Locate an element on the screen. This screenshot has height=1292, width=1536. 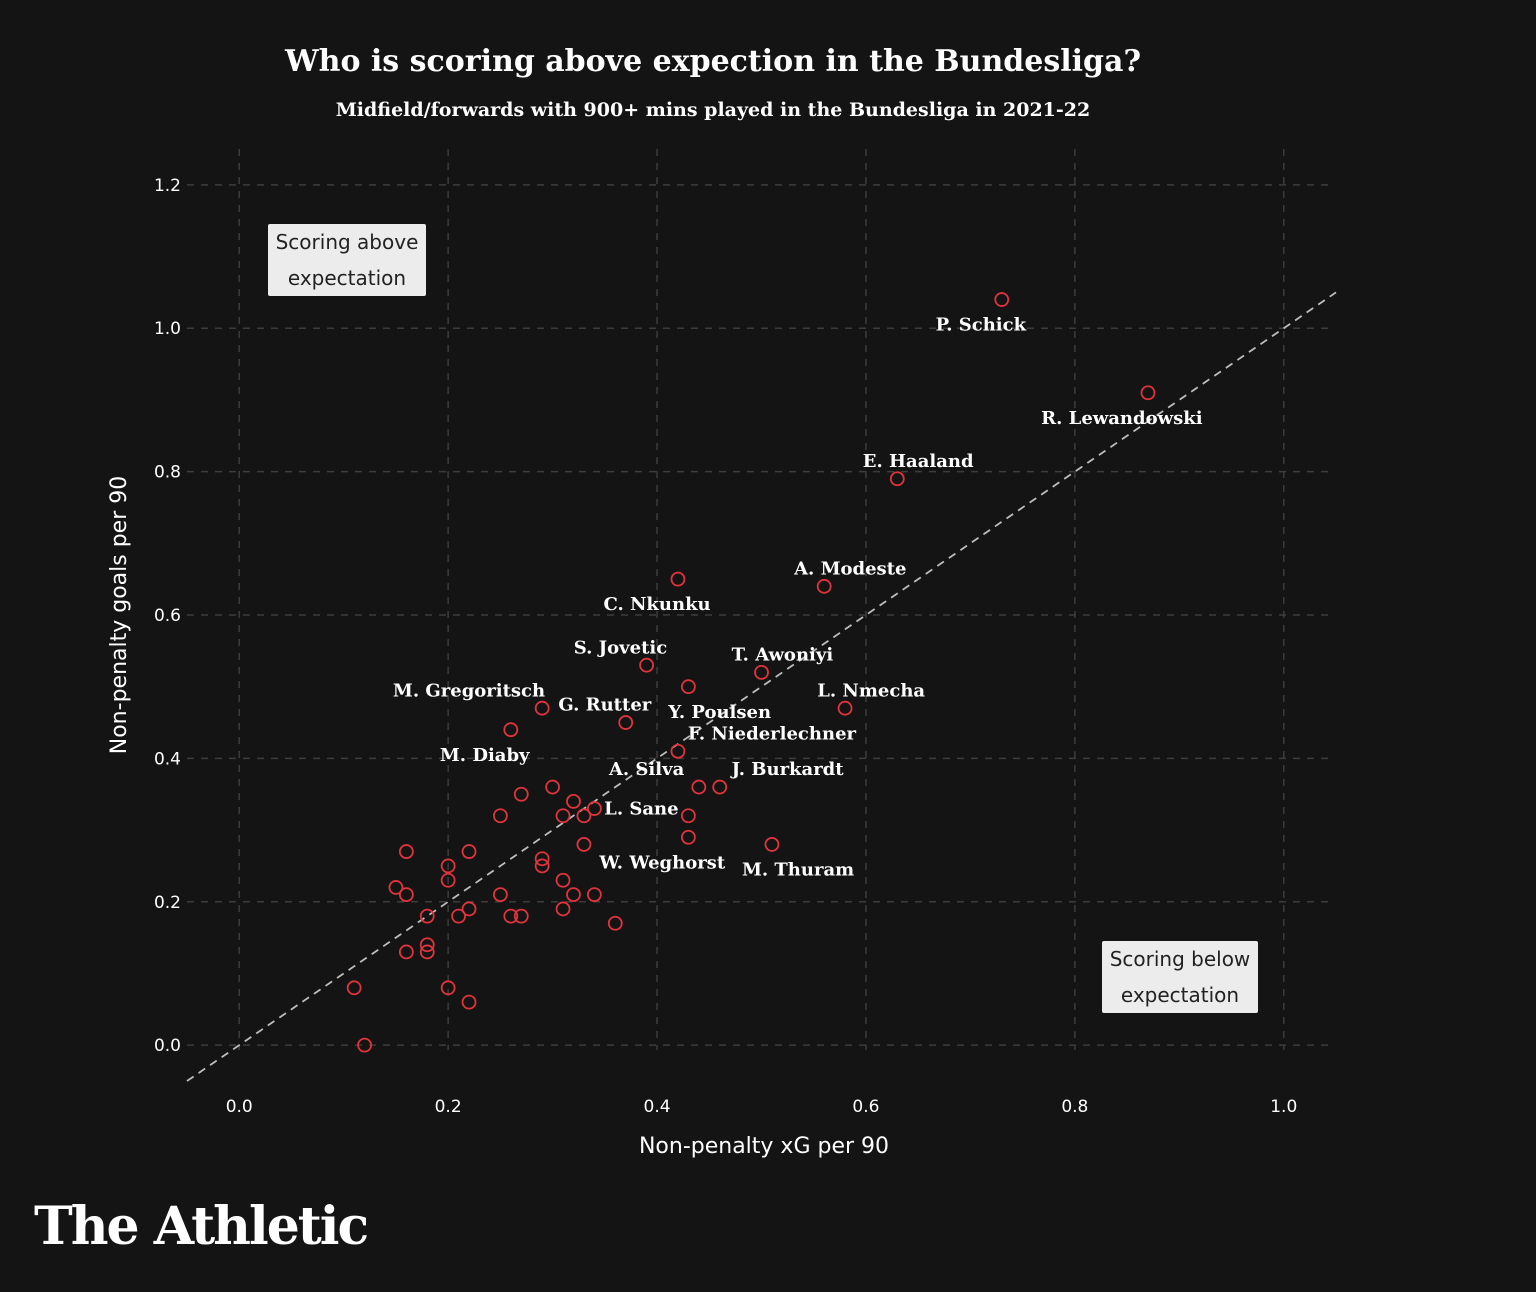
point-label: M. Diaby is located at coordinates (485, 755).